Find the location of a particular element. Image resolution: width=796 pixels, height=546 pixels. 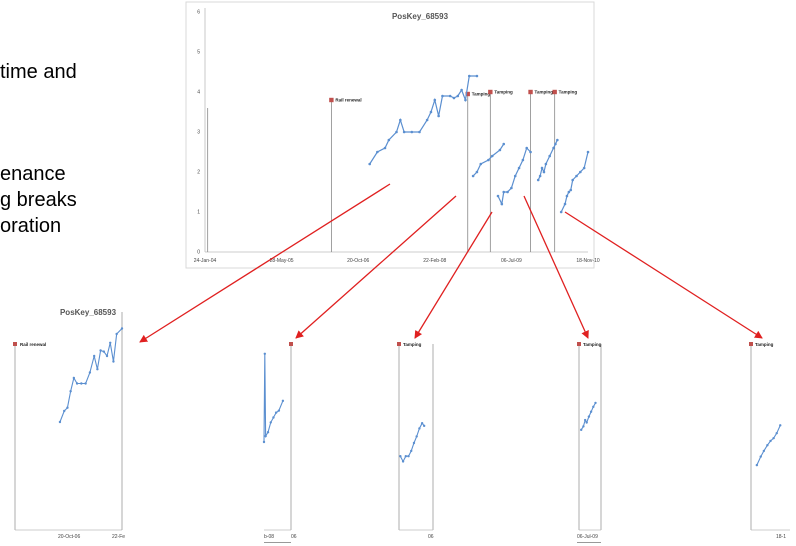

main-xtick: 24-Jan-04 is located at coordinates (205, 261).